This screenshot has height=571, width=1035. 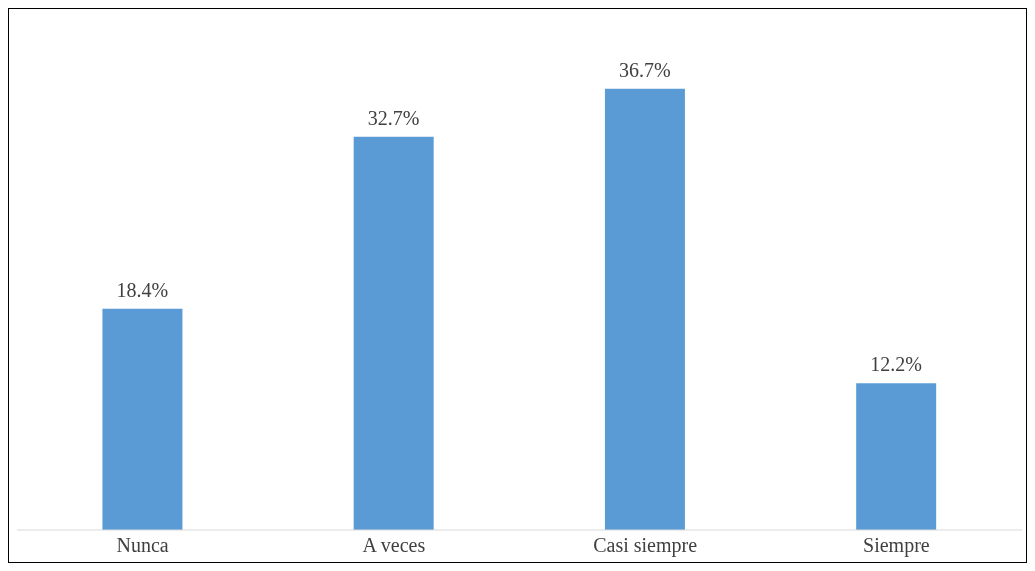 I want to click on x-tick-label: Siempre, so click(x=896, y=546).